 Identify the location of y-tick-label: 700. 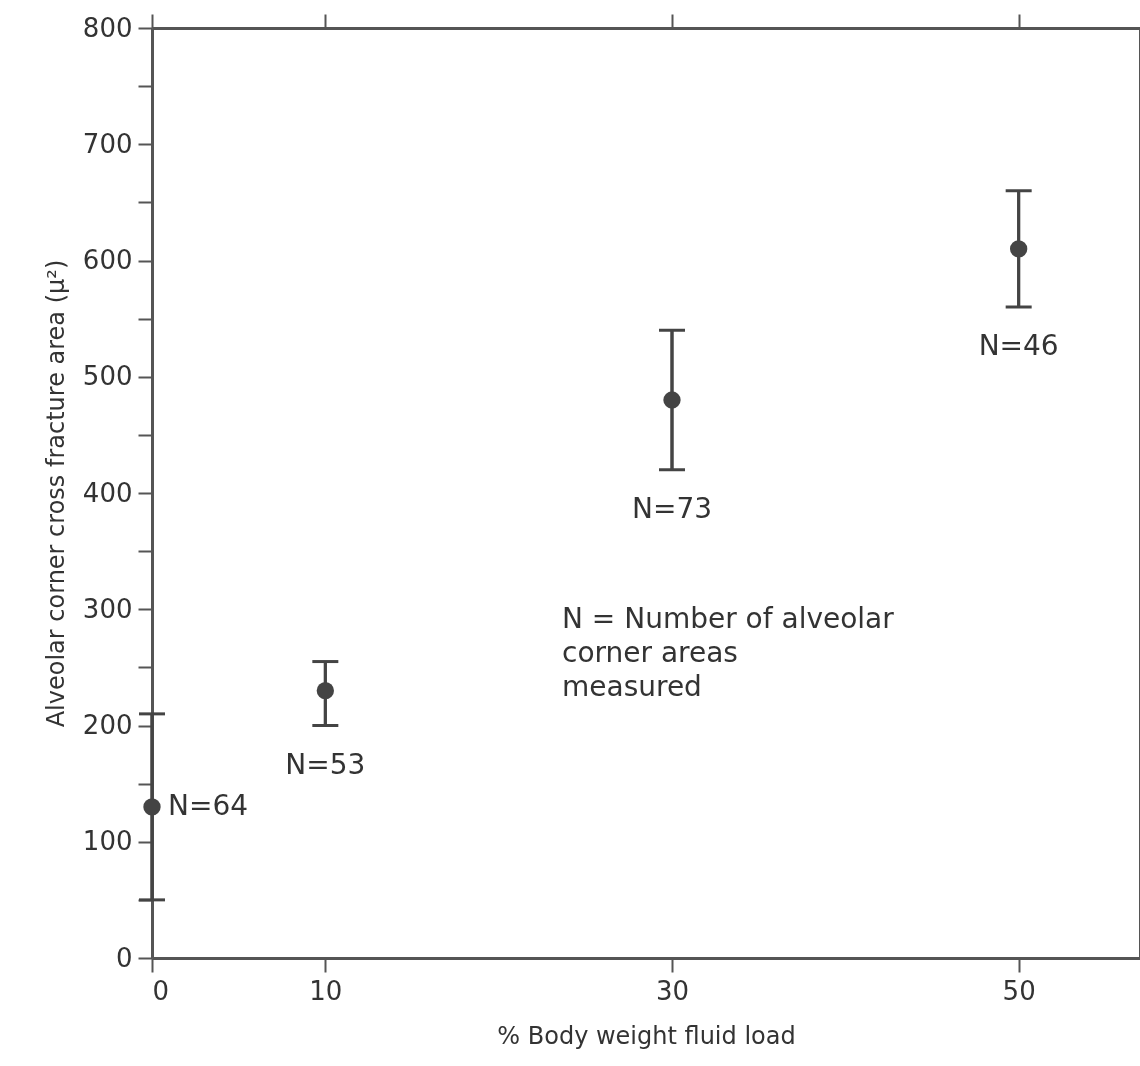
(107, 143).